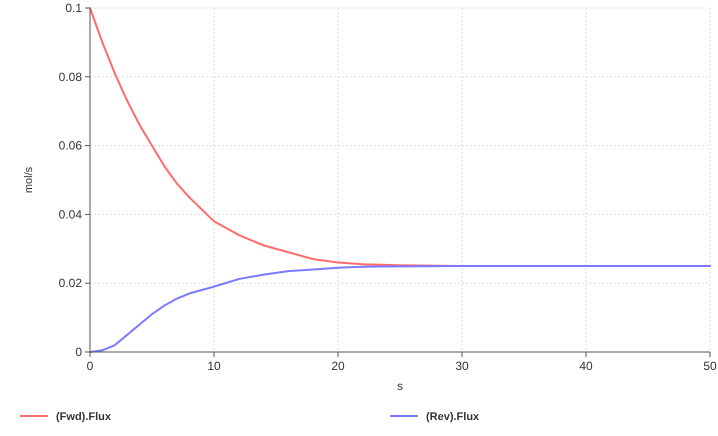 This screenshot has width=718, height=436. What do you see at coordinates (73, 8) in the screenshot?
I see `y-tick-label: 0.1` at bounding box center [73, 8].